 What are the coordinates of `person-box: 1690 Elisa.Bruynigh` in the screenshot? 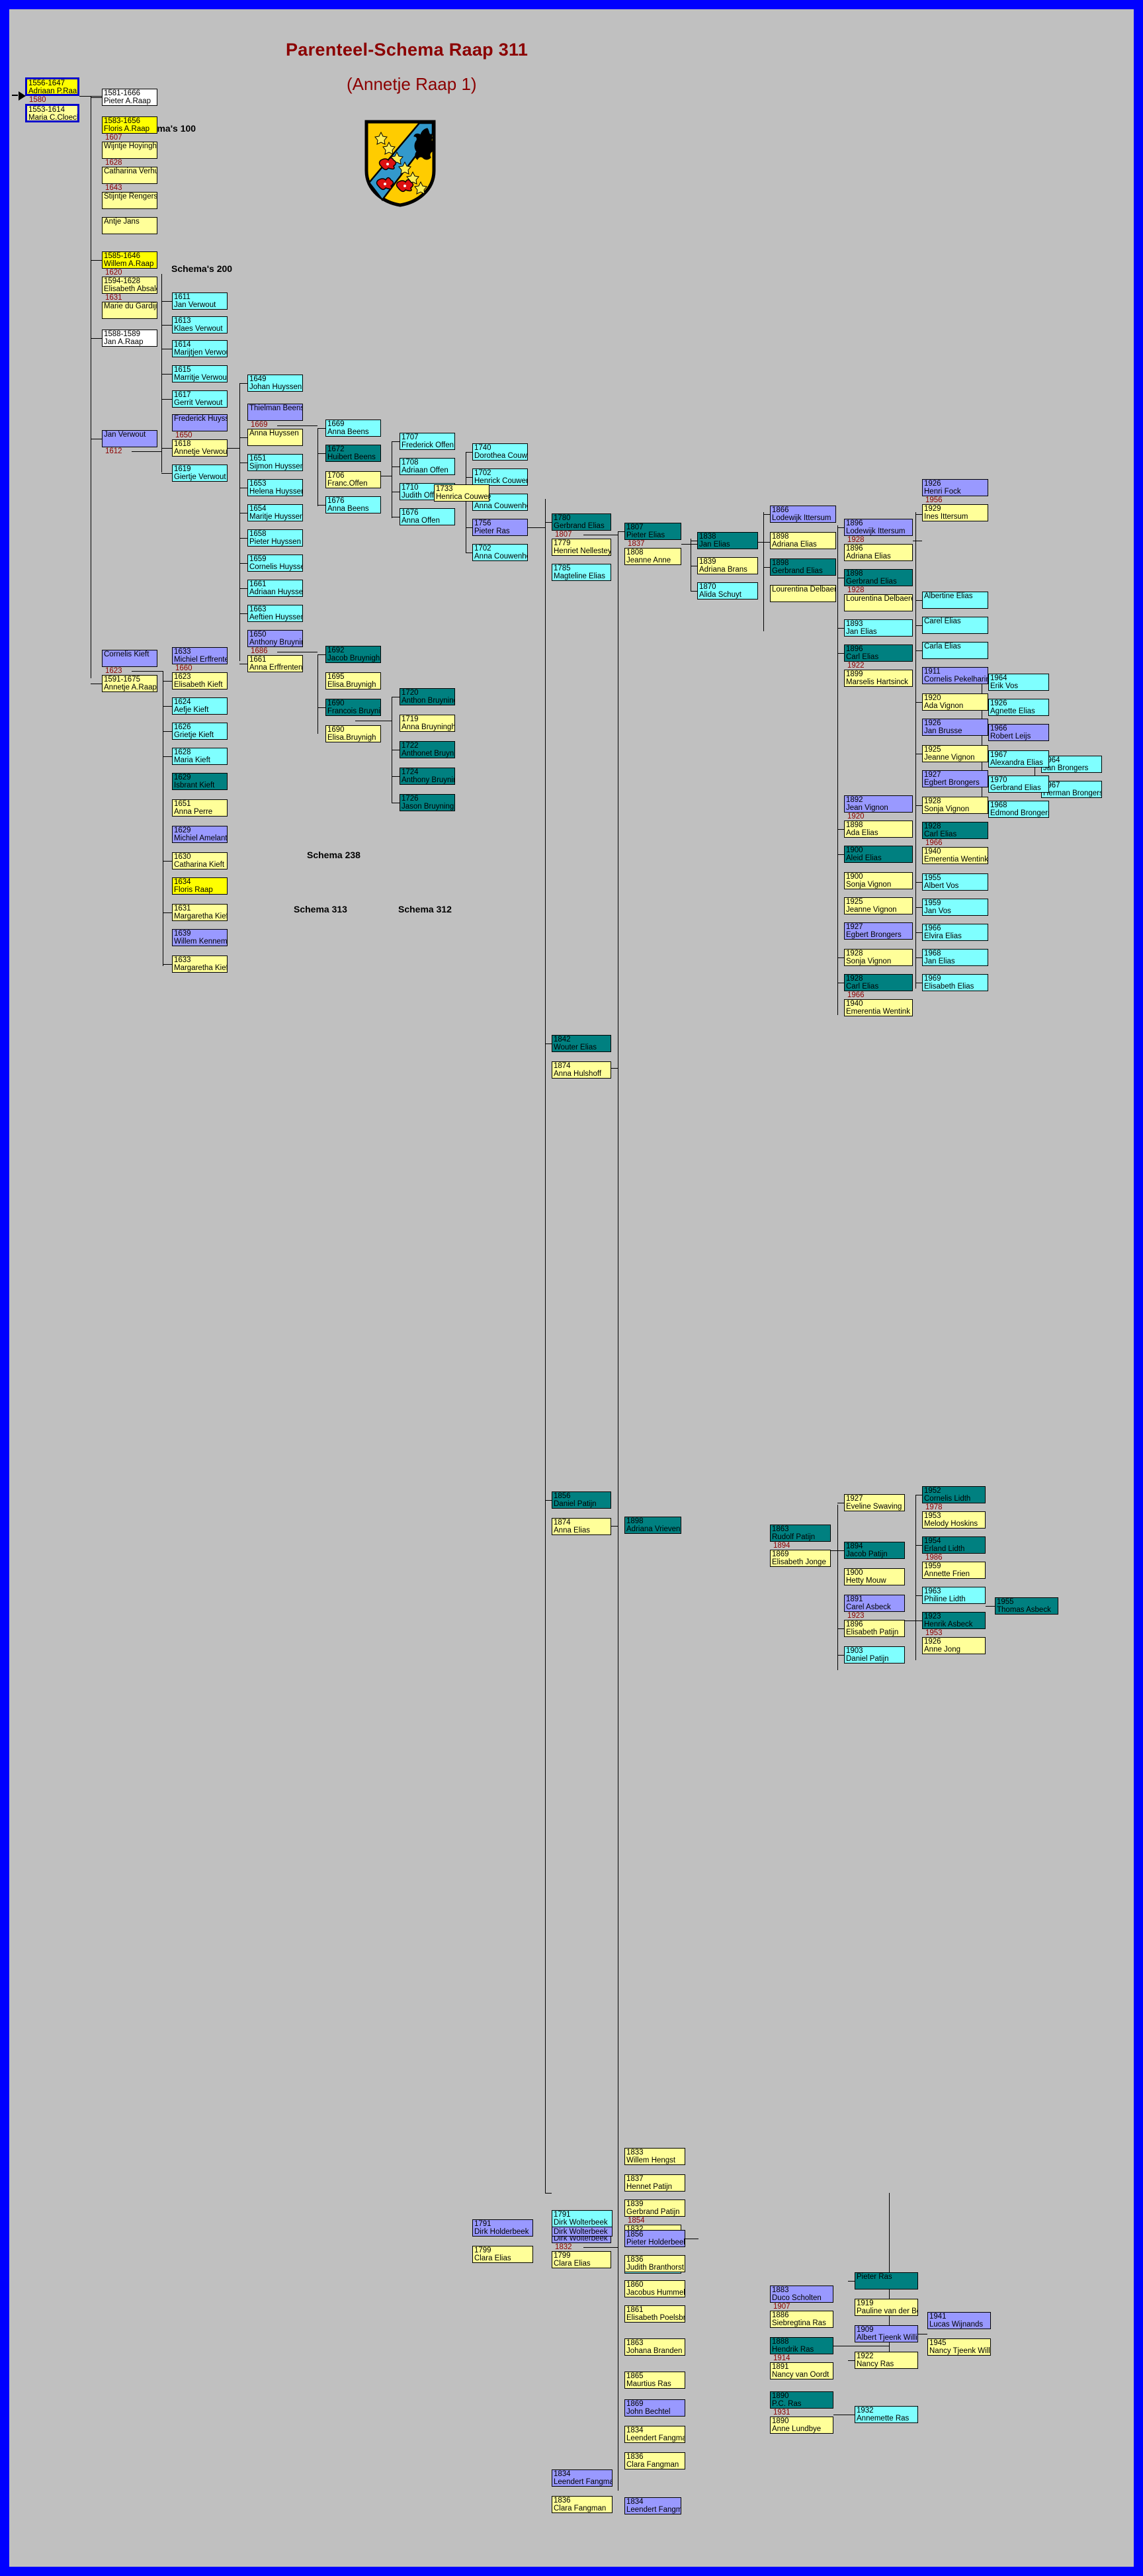 It's located at (353, 733).